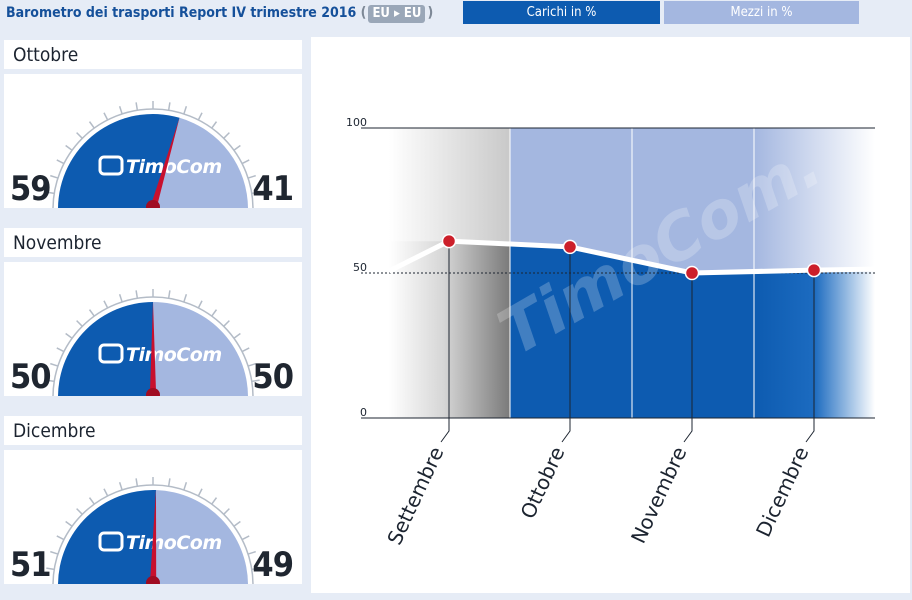 This screenshot has height=600, width=912. I want to click on gauge-ottobre: TimoCom 59 41, so click(153, 141).